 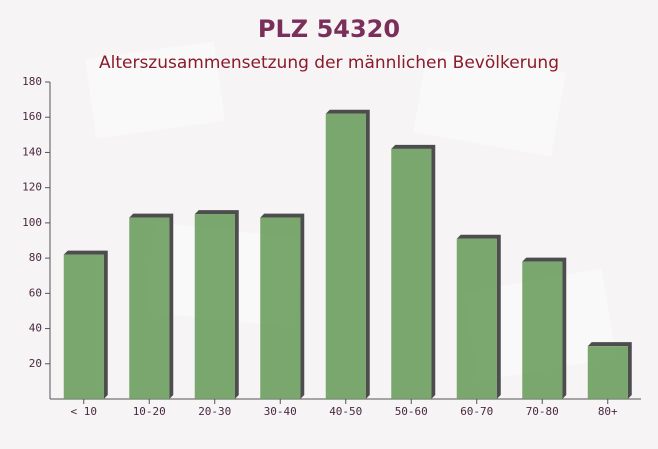 I want to click on y-tick-label: 180, so click(x=32, y=81).